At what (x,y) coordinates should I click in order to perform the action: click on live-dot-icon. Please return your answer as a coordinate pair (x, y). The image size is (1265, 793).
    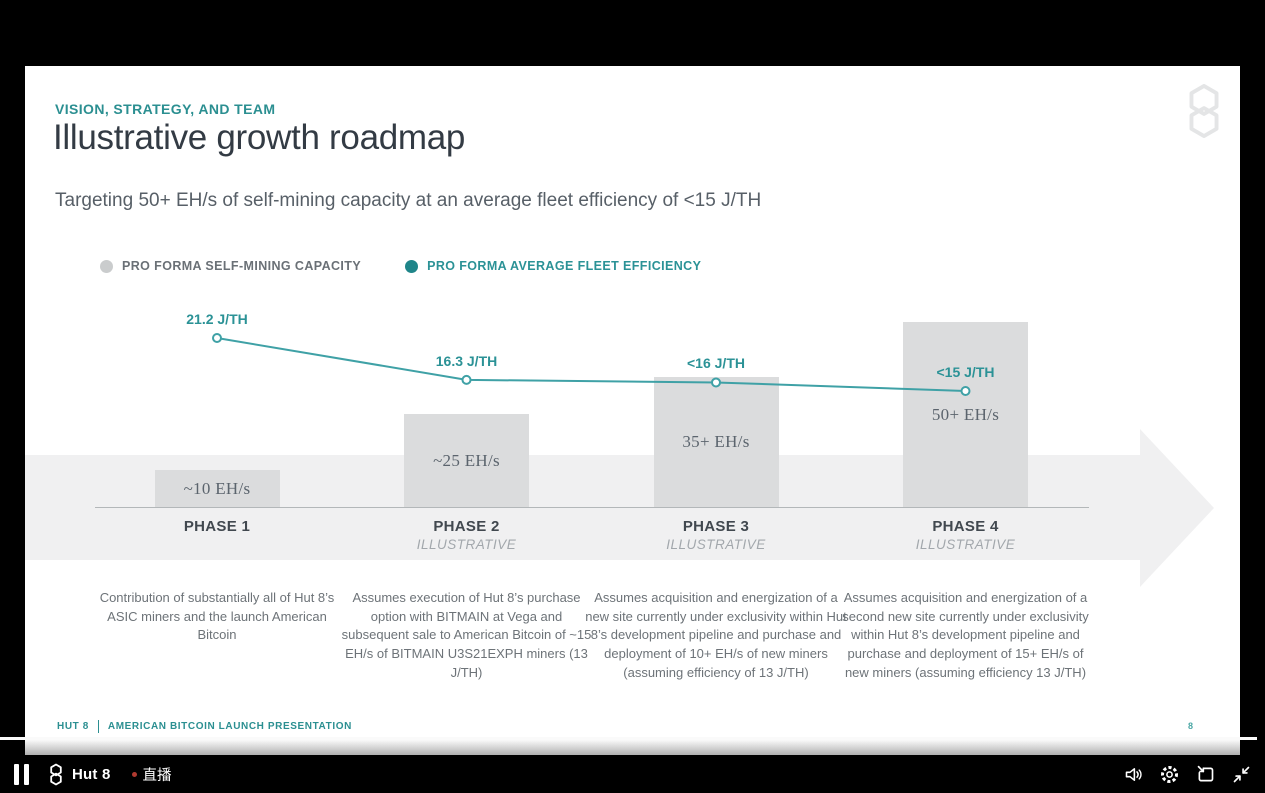
    Looking at the image, I should click on (134, 774).